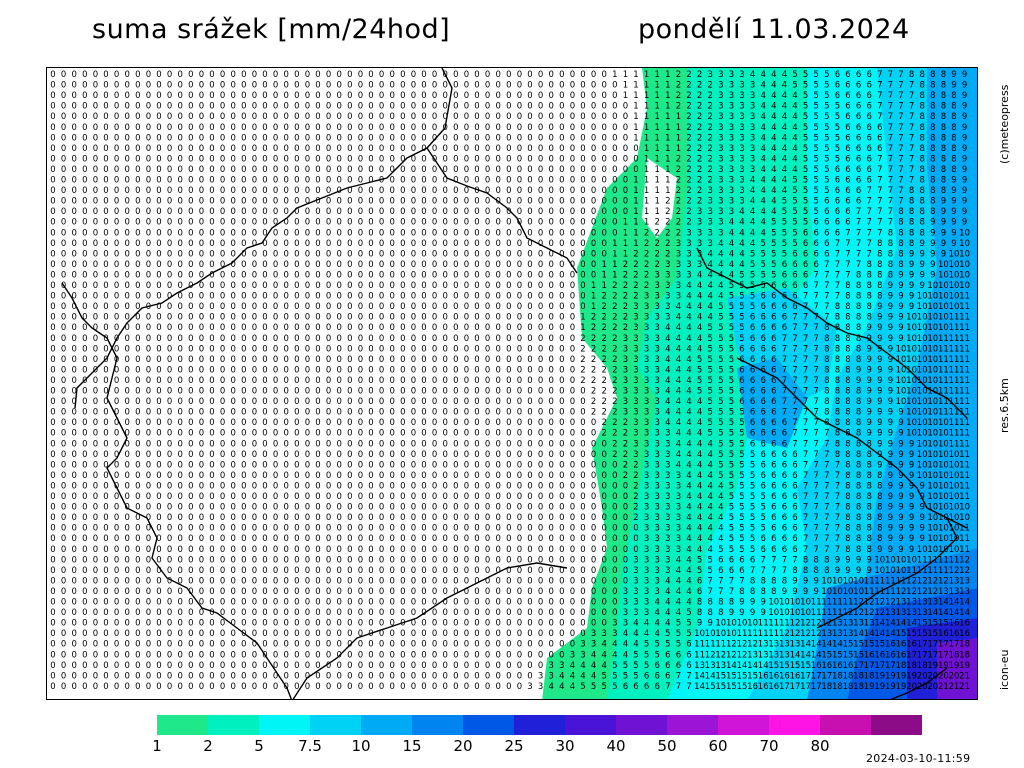  What do you see at coordinates (964, 465) in the screenshot?
I see `grid-value: 11` at bounding box center [964, 465].